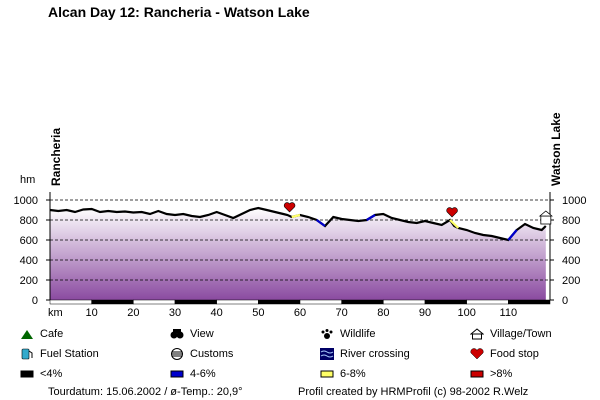 The image size is (600, 400). Describe the element at coordinates (327, 354) in the screenshot. I see `river-icon` at that location.